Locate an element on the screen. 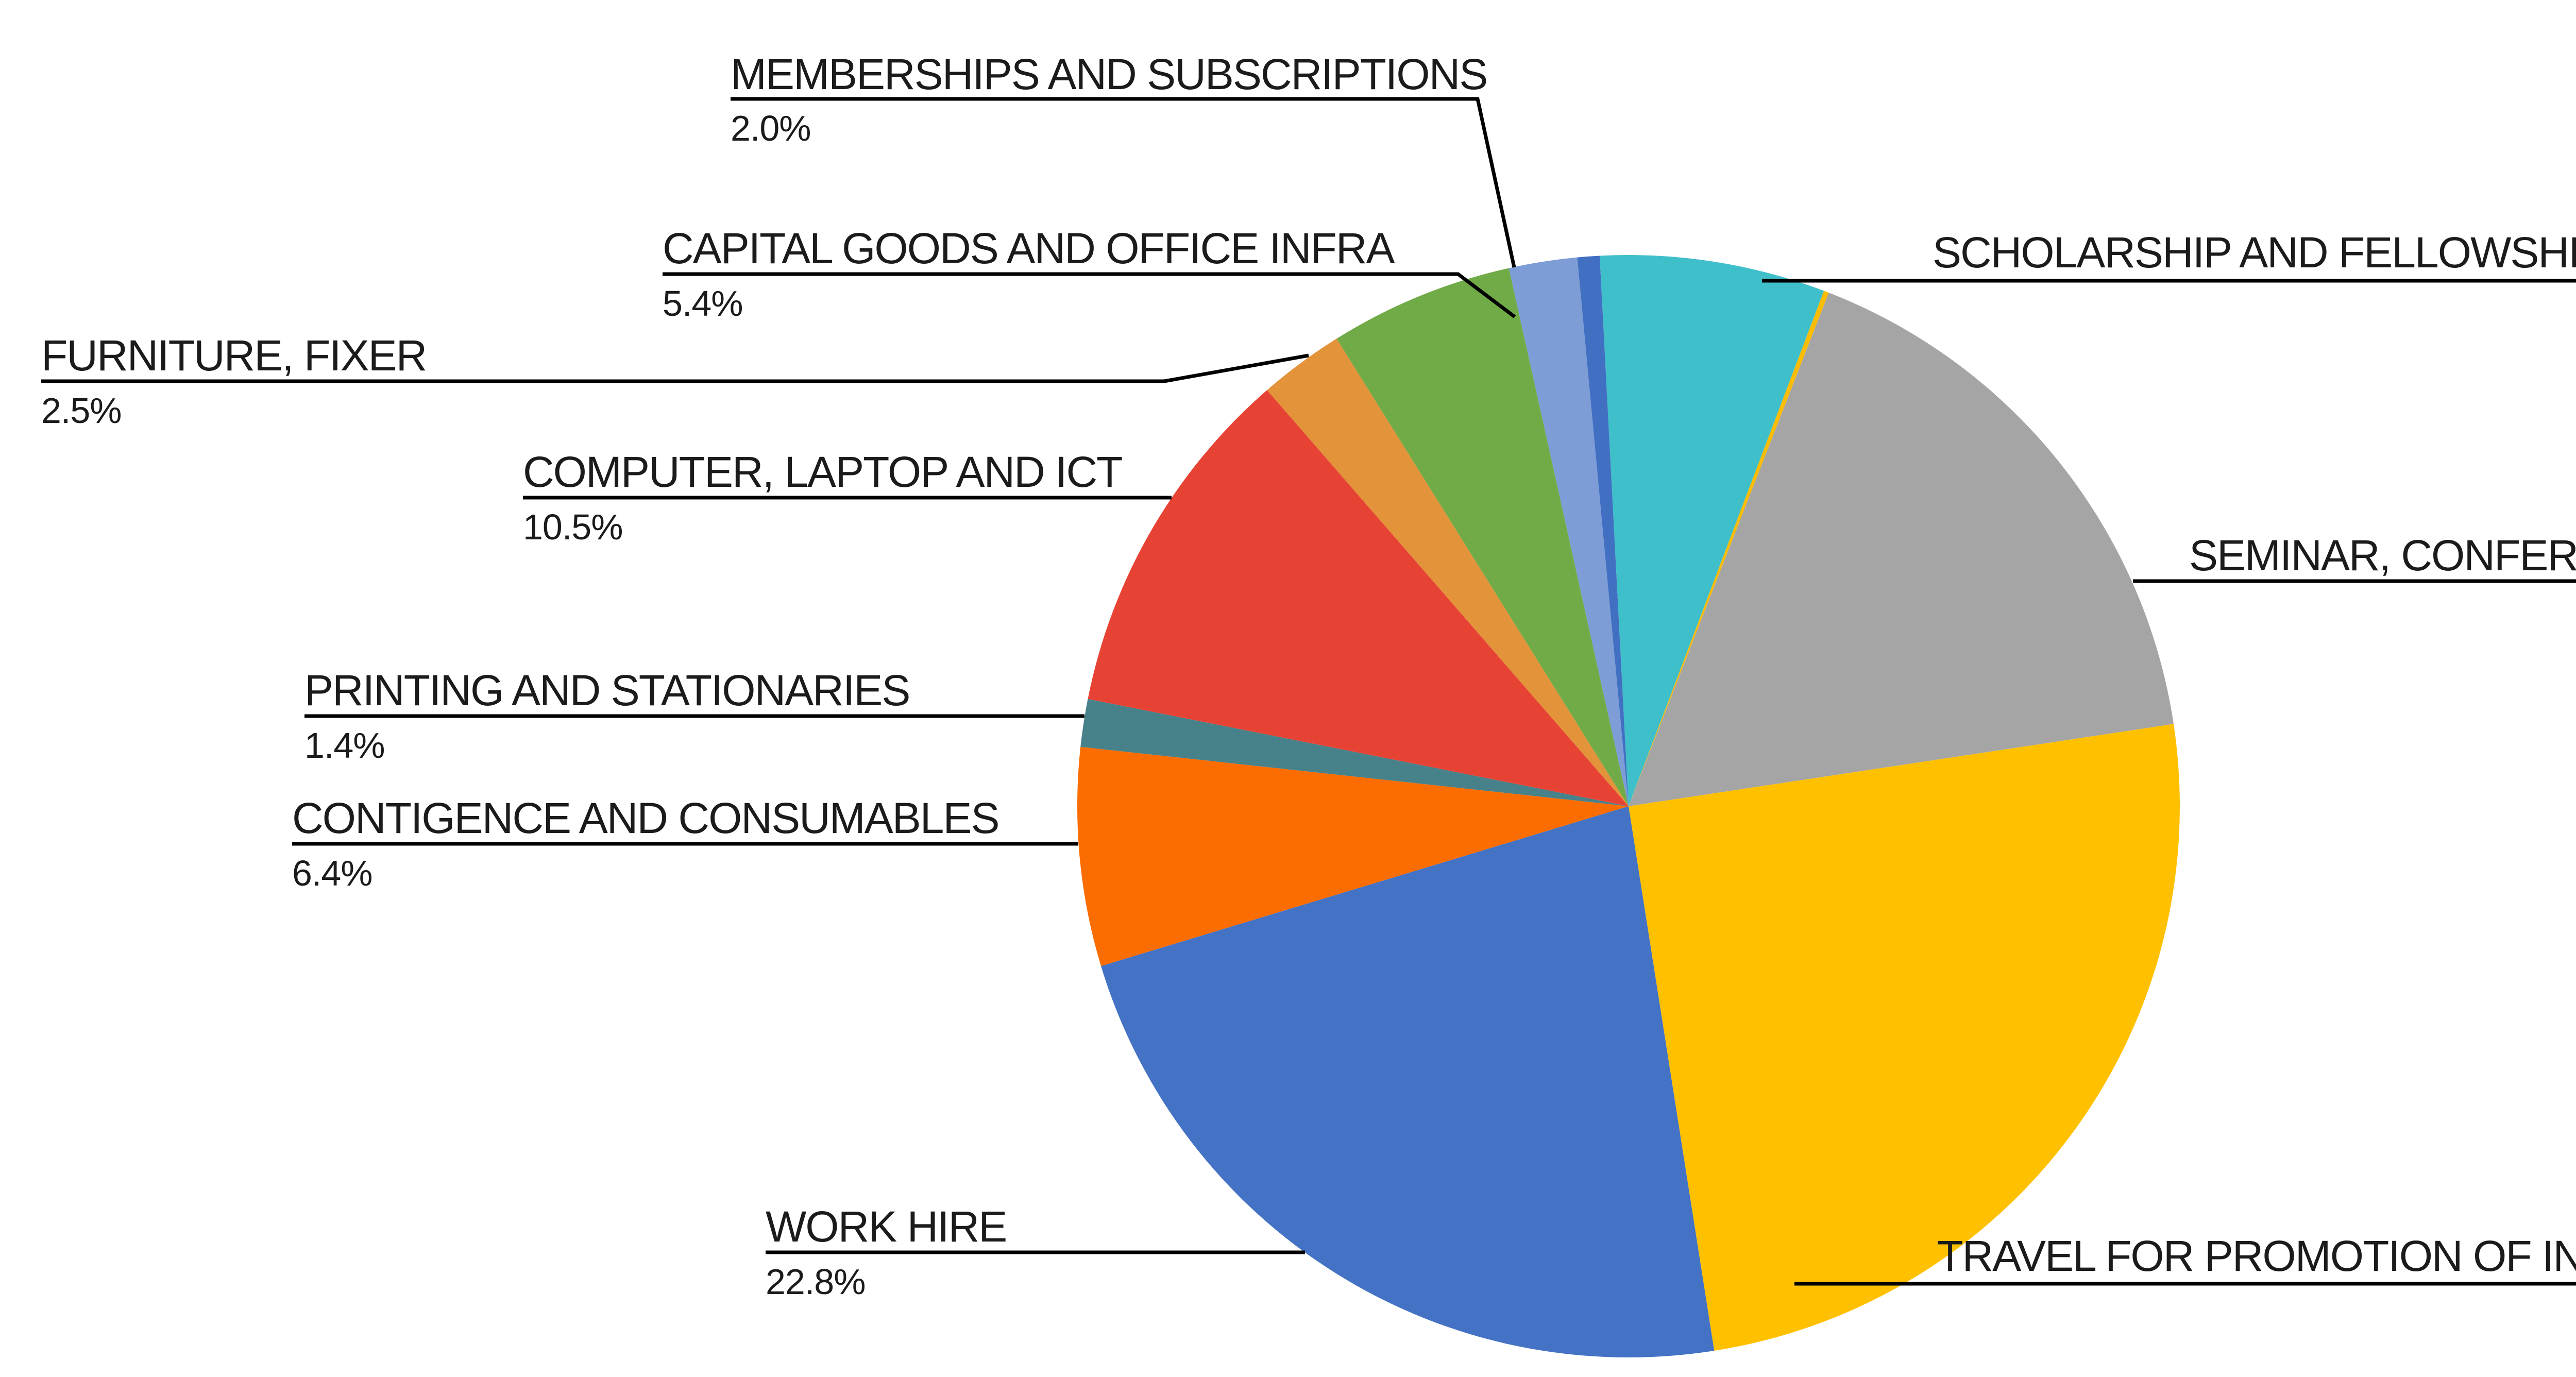  slice-printing is located at coordinates (1354, 752).